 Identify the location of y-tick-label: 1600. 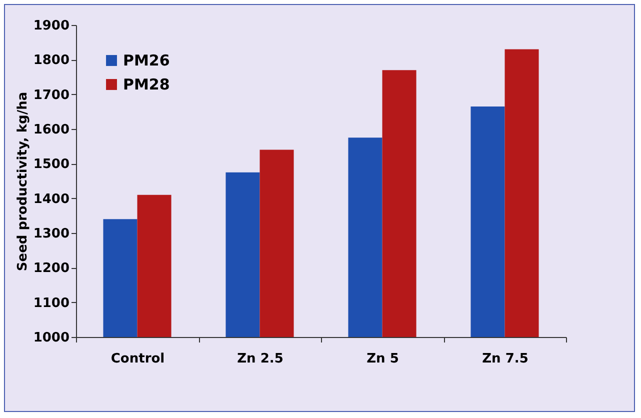
(51, 130).